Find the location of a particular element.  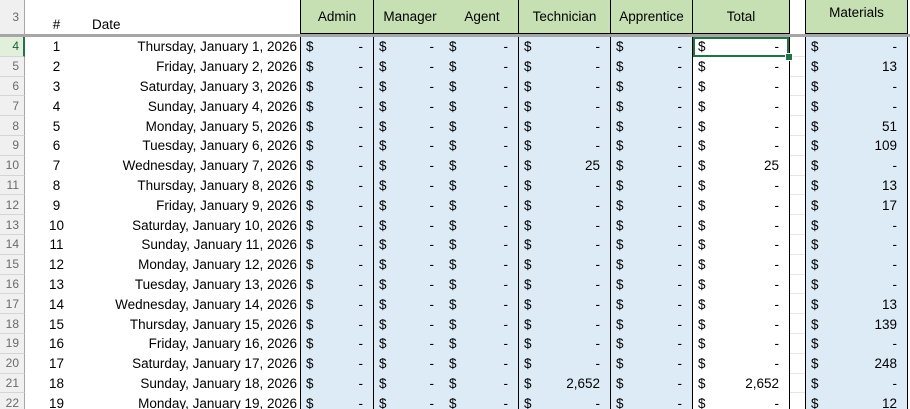

cell-admin-row22: $ - is located at coordinates (336, 401).